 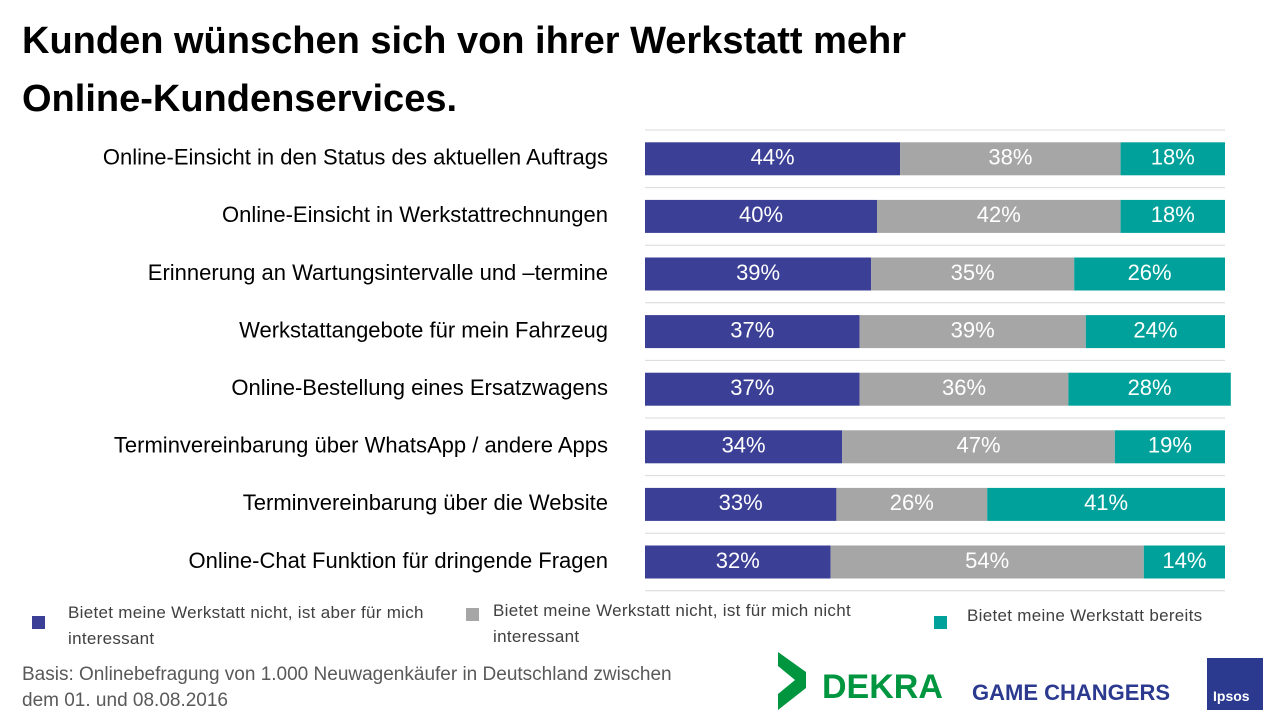 What do you see at coordinates (425, 502) in the screenshot?
I see `category-label: Terminvereinbarung über die Website` at bounding box center [425, 502].